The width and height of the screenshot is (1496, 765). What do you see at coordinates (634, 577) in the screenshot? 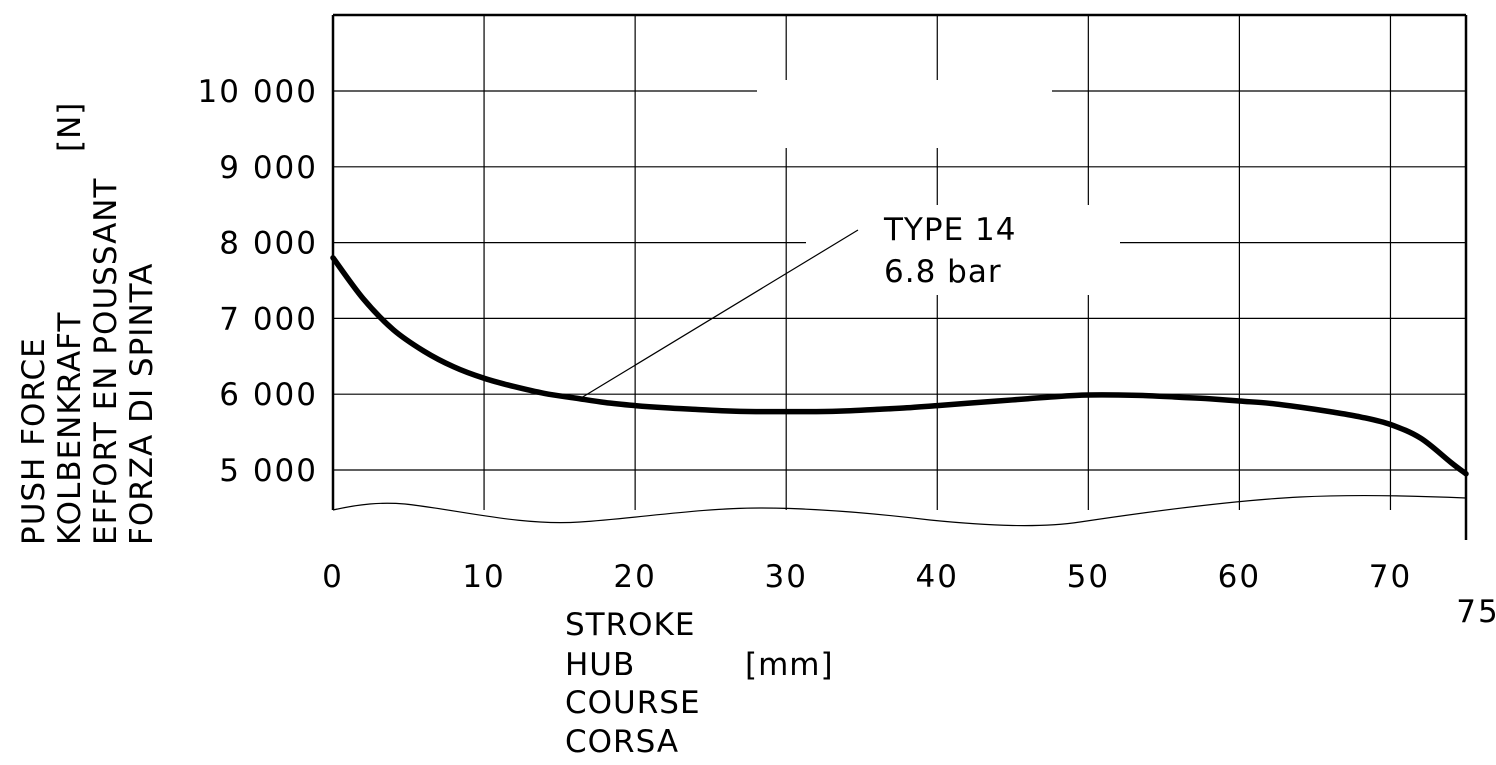
I see `x-tick-label: 20` at bounding box center [634, 577].